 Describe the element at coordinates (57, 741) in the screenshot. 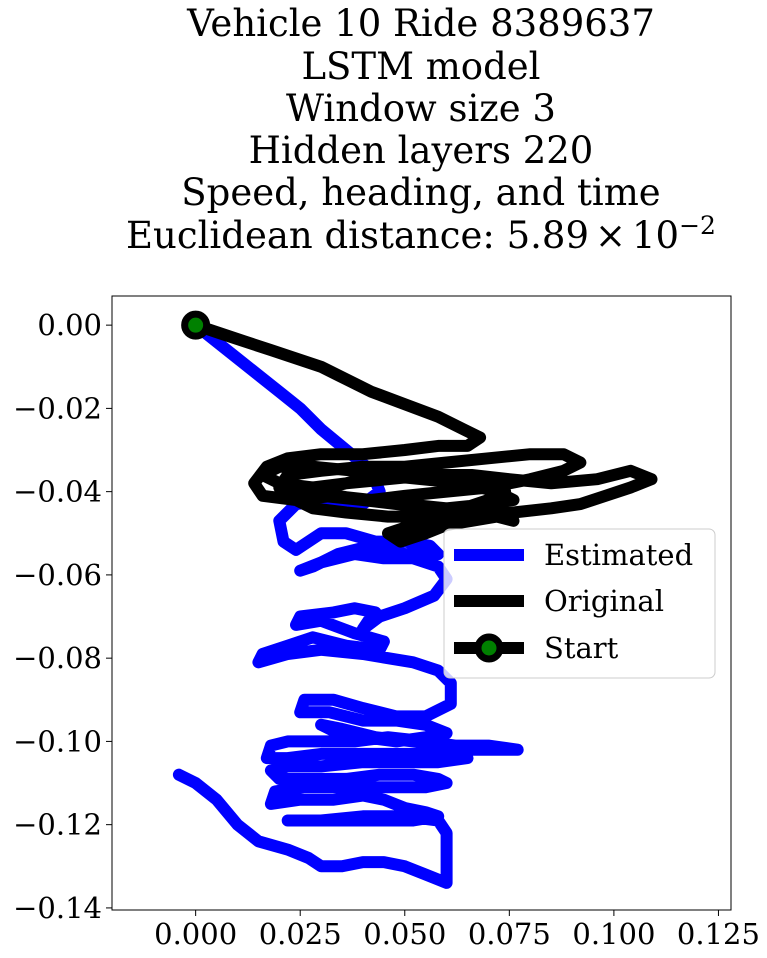

I see `y-tick-label: −0.10` at that location.